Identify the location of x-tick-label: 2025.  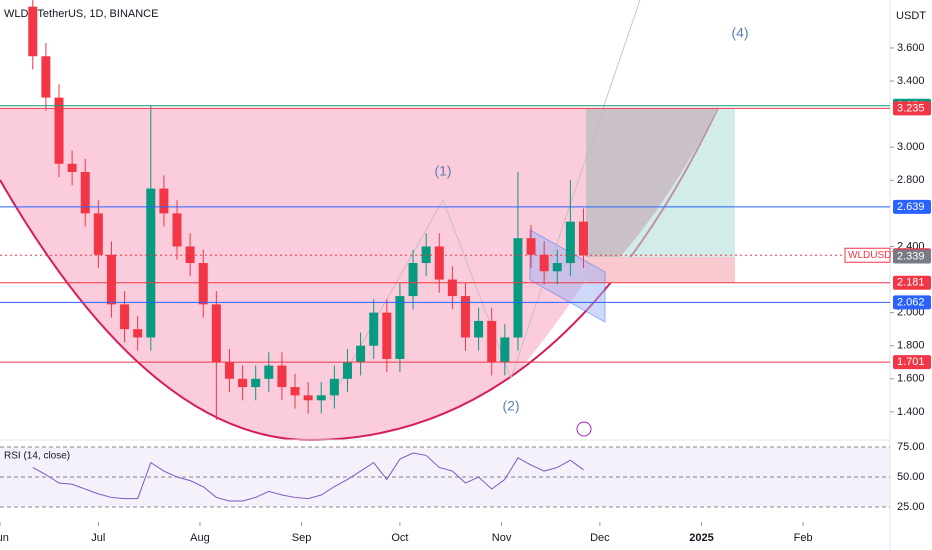
(701, 538).